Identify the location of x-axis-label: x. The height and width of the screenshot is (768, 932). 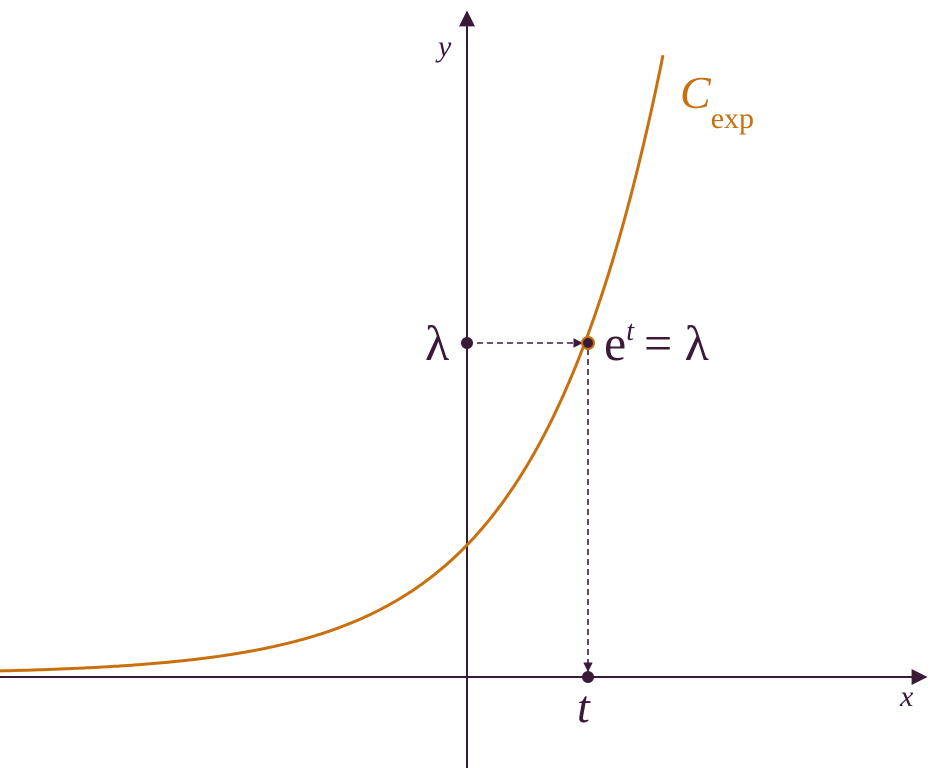
(906, 696).